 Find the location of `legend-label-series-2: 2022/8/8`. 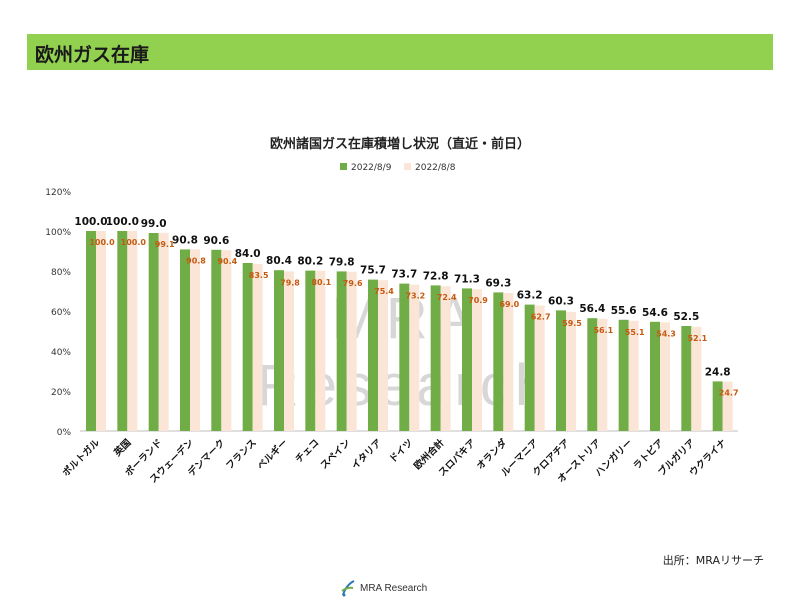

legend-label-series-2: 2022/8/8 is located at coordinates (435, 168).